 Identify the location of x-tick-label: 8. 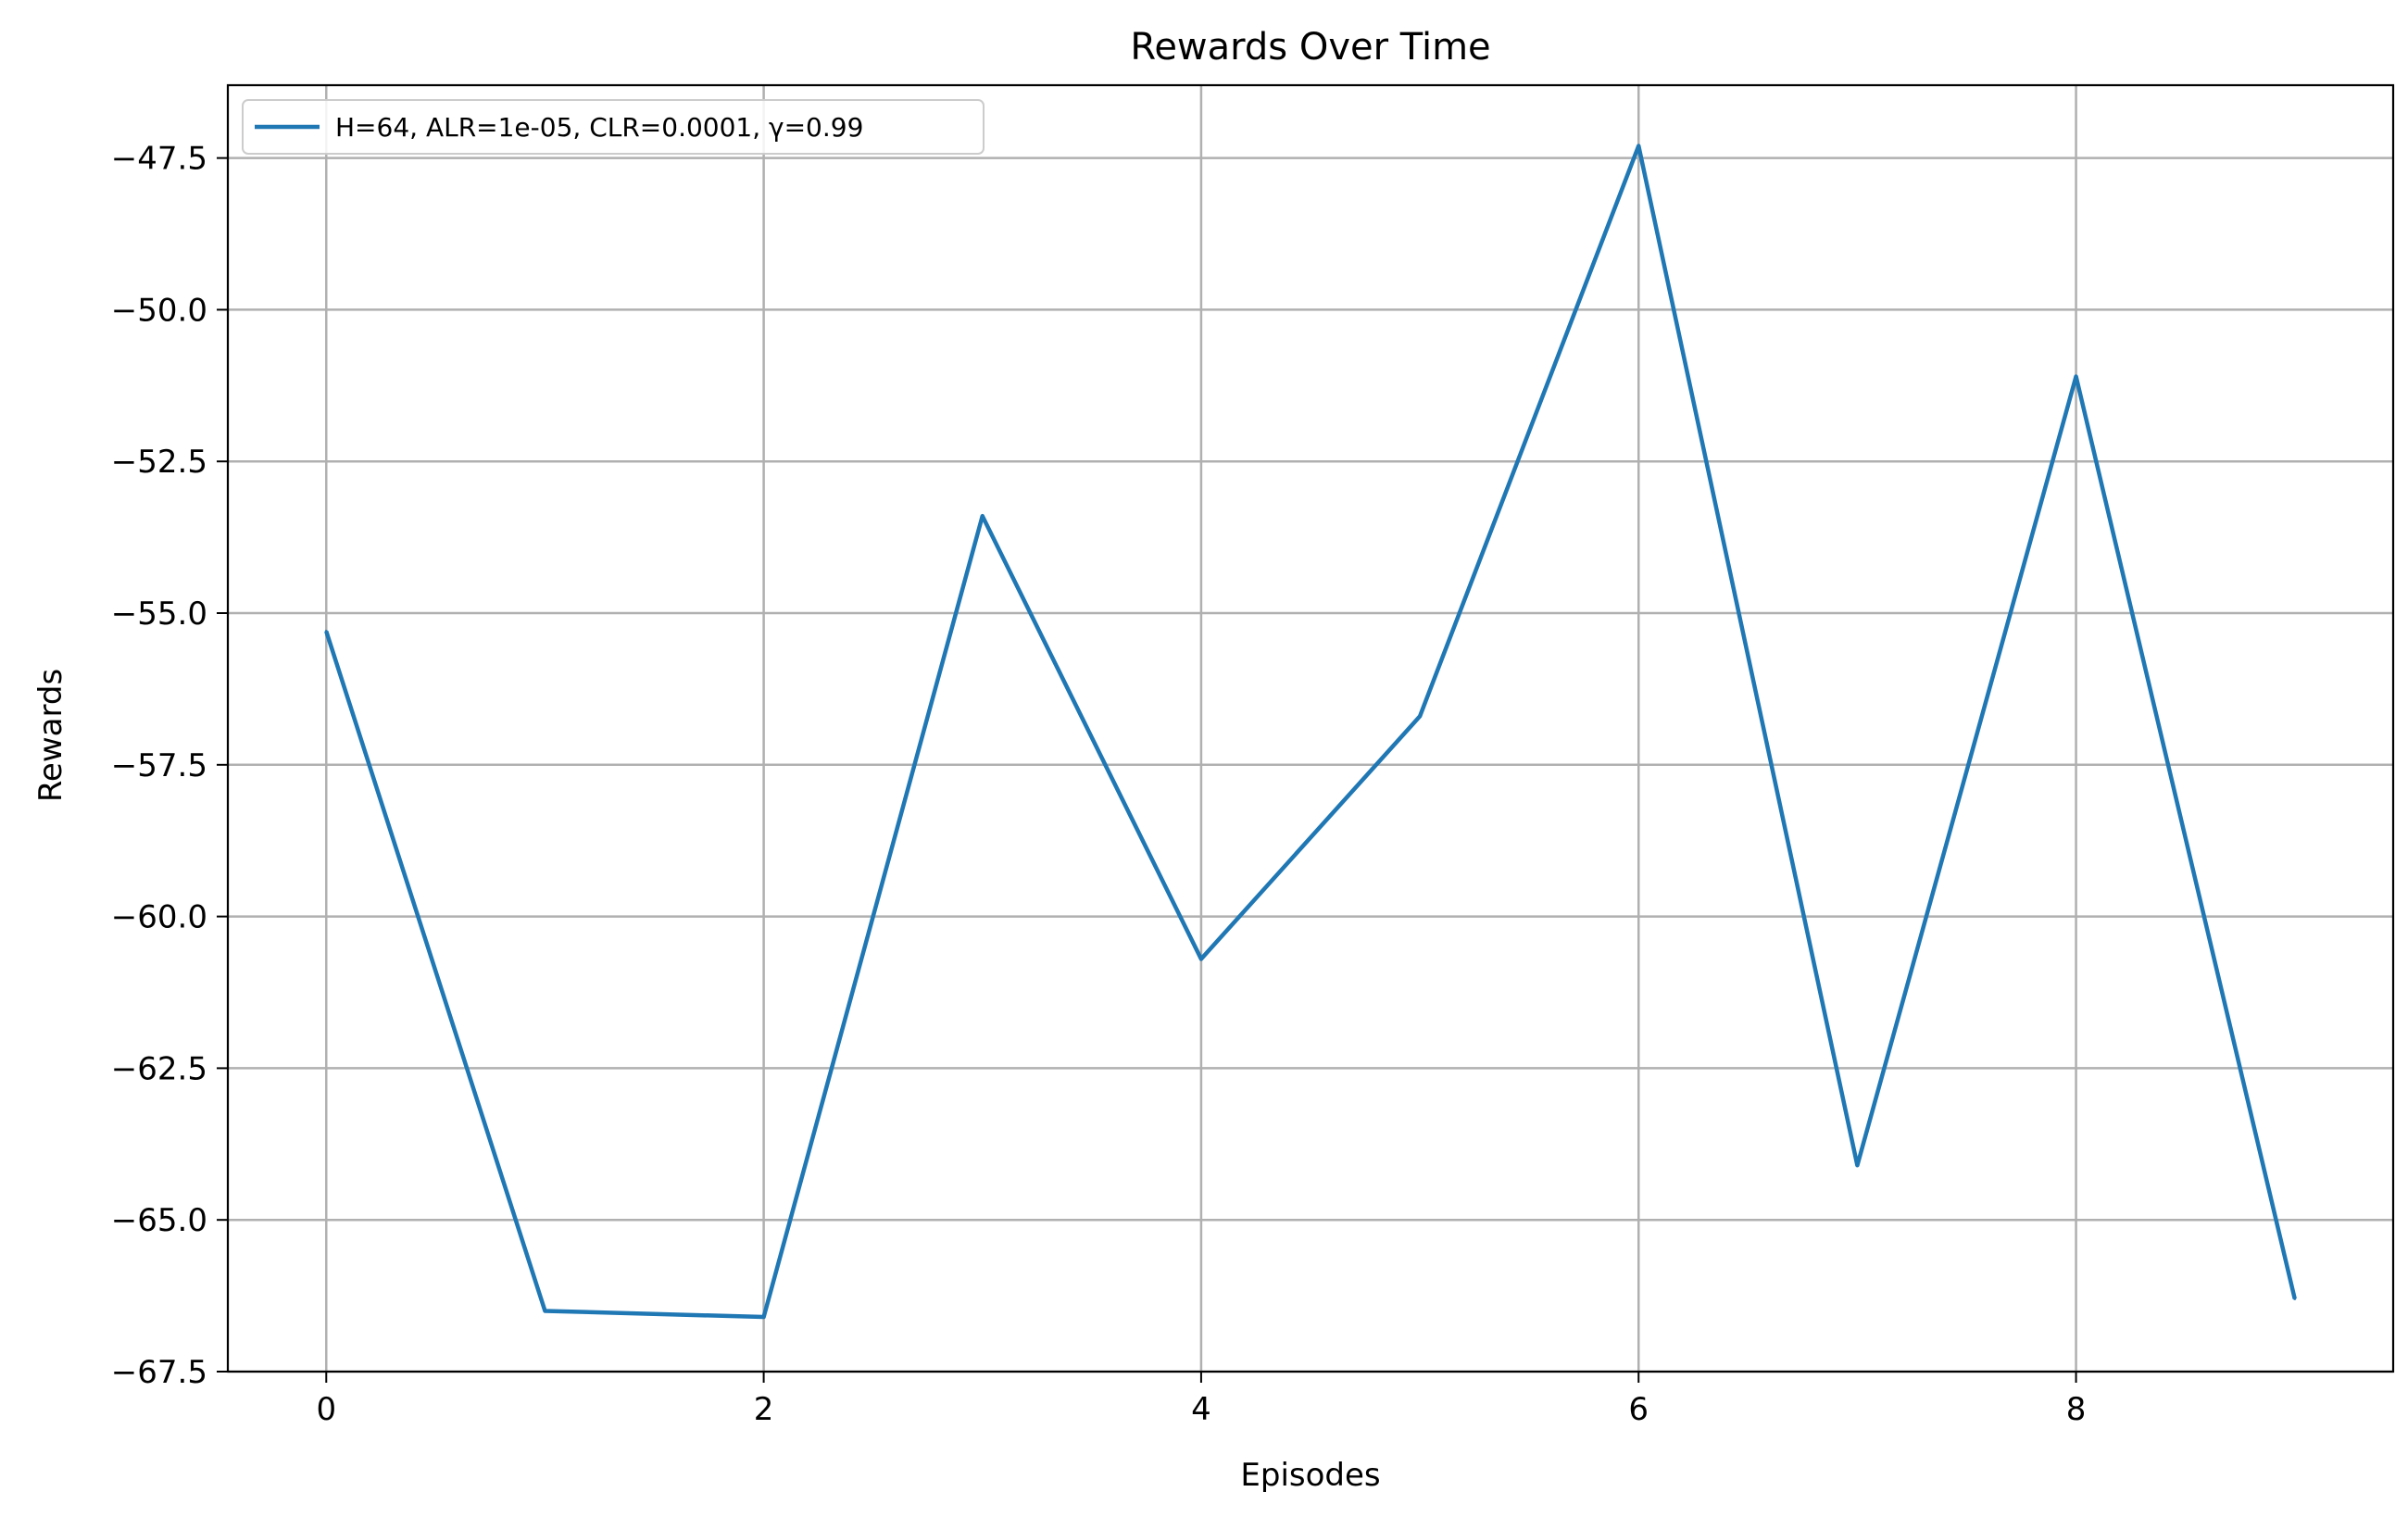
(2076, 1409).